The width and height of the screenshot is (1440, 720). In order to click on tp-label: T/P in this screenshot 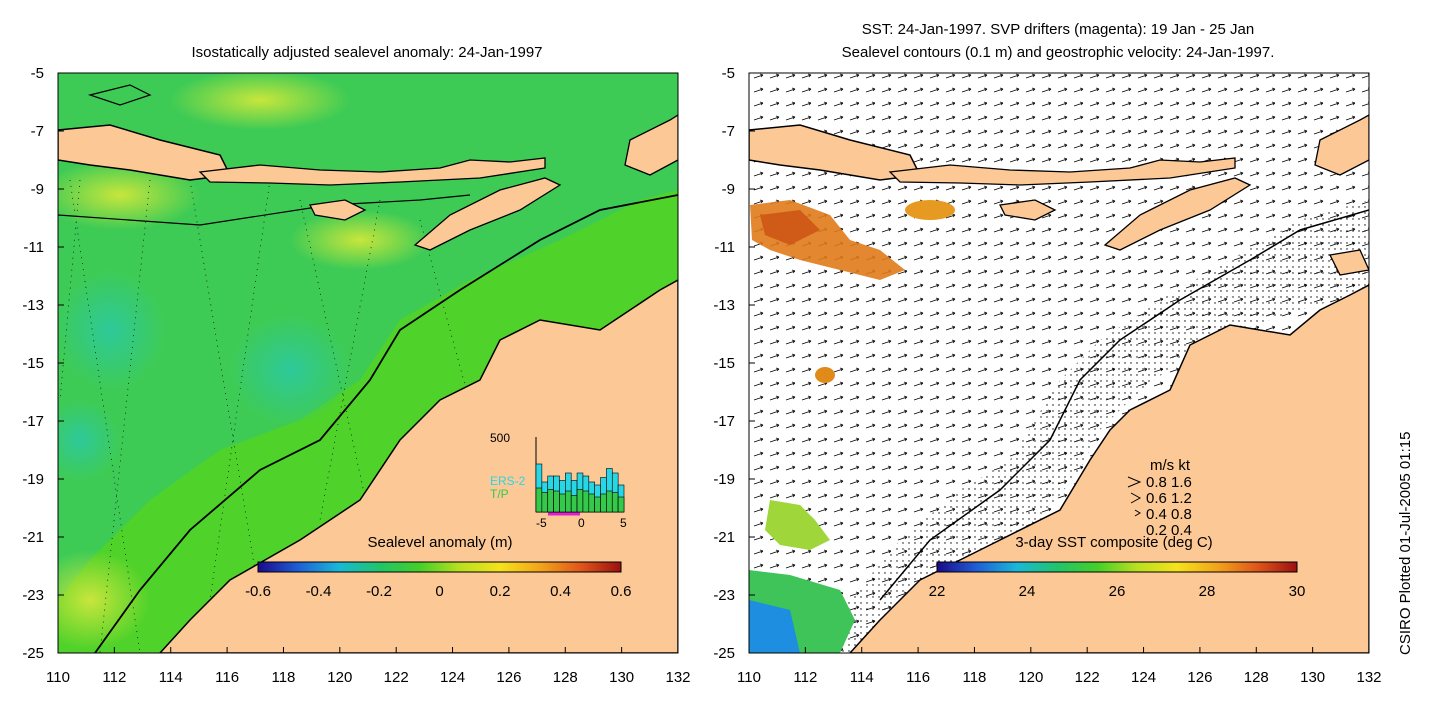, I will do `click(499, 494)`.